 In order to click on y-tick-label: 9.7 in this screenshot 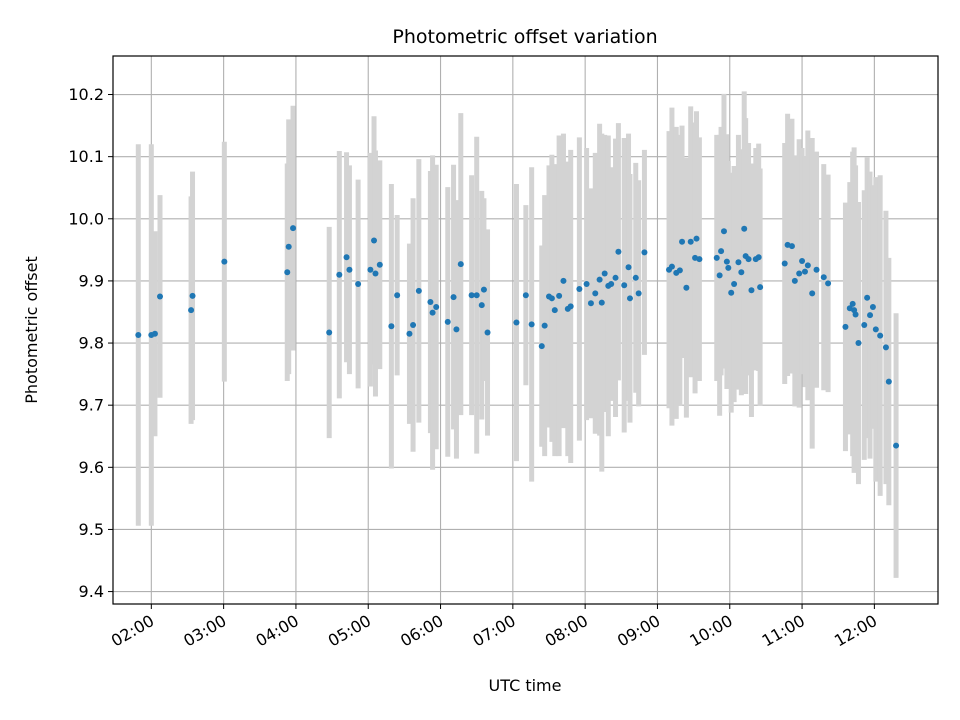, I will do `click(91, 405)`.